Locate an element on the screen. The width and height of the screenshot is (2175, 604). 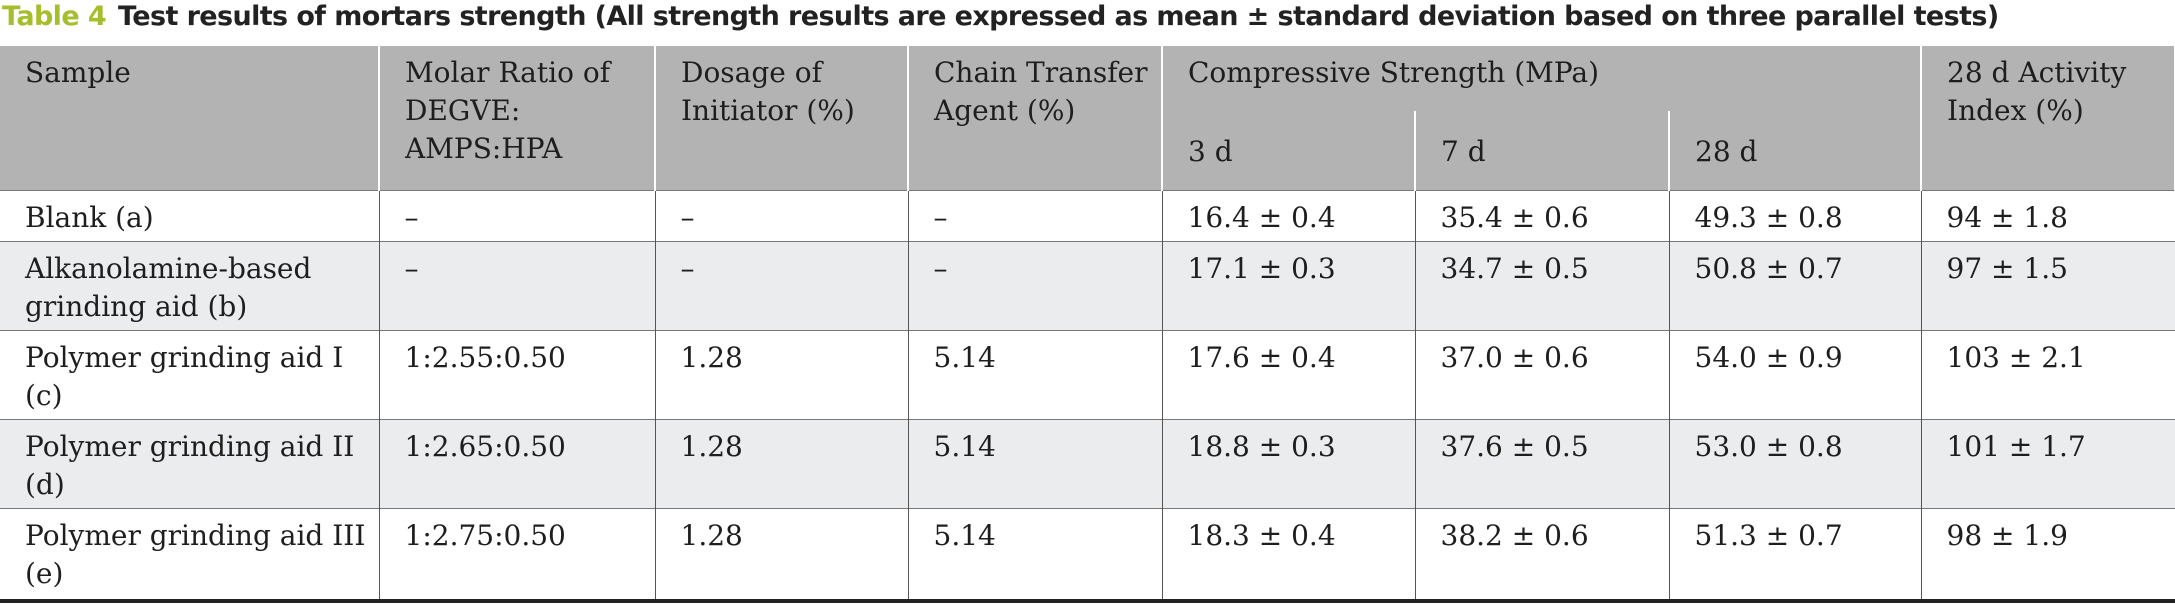
table-cell: 18.8 ± 0.3 is located at coordinates (1288, 463).